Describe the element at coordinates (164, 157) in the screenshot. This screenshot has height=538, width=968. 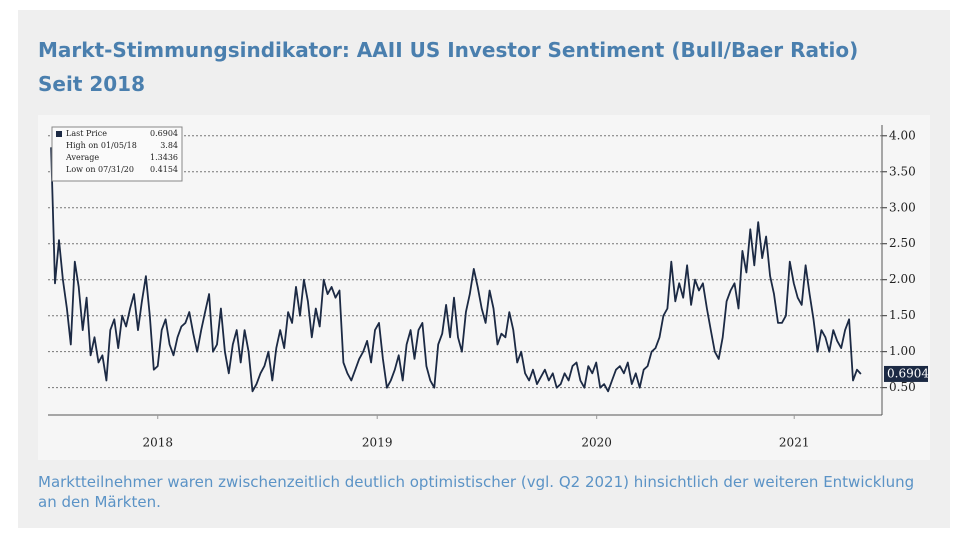
I see `legend-value: 1.3436` at that location.